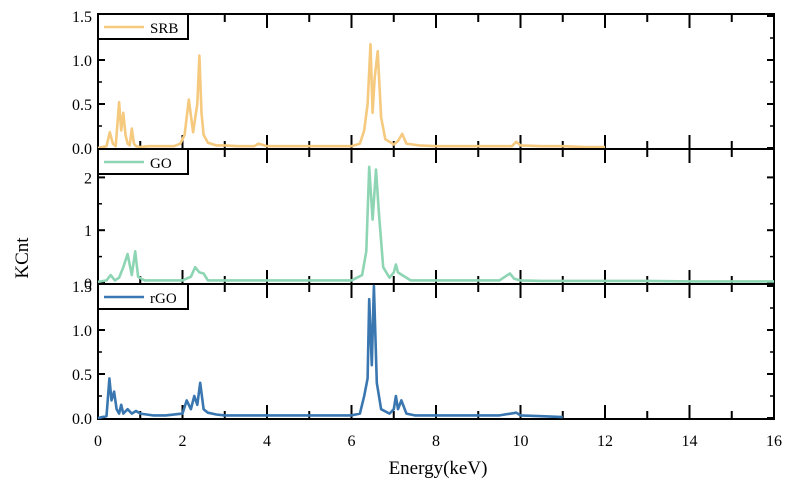 This screenshot has height=500, width=787. I want to click on legend-label: SRB, so click(164, 29).